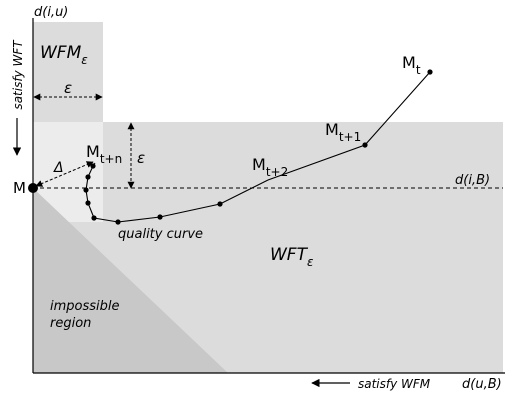 This screenshot has width=516, height=393. What do you see at coordinates (19, 188) in the screenshot?
I see `origin-label: M` at bounding box center [19, 188].